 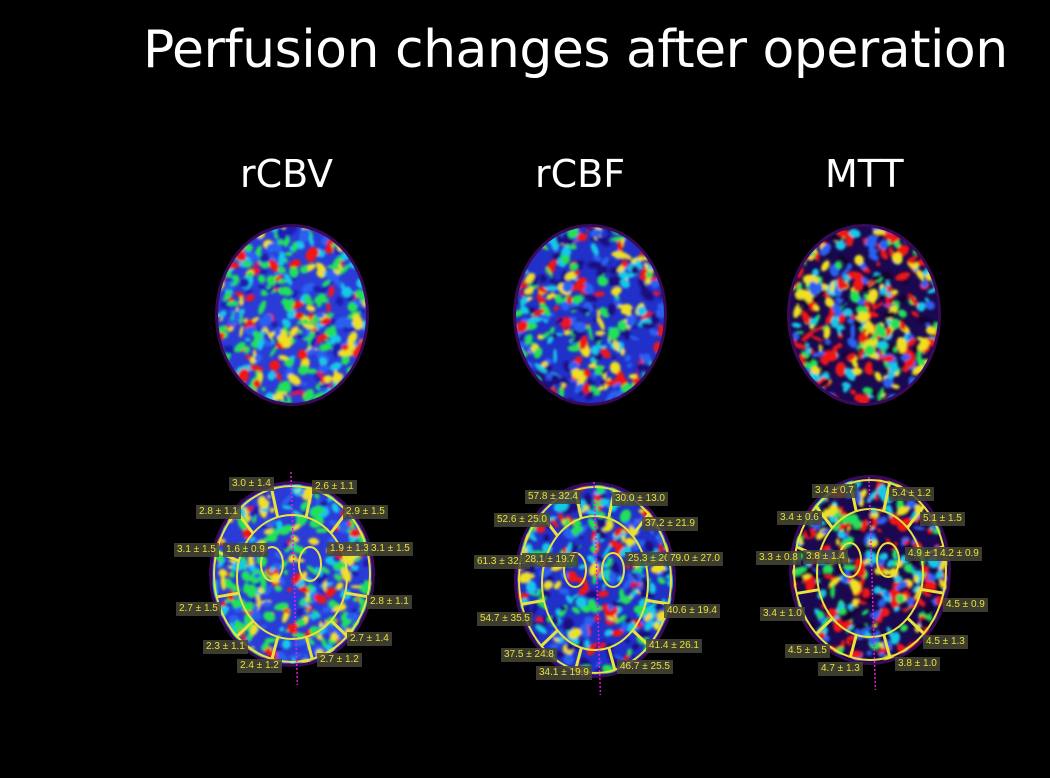 What do you see at coordinates (872, 582) in the screenshot?
I see `midline` at bounding box center [872, 582].